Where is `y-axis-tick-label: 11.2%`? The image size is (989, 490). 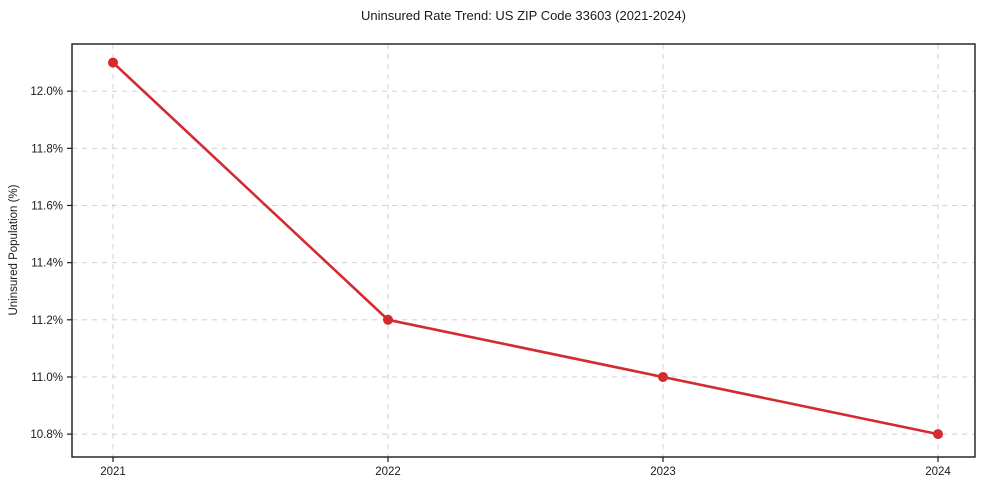
y-axis-tick-label: 11.2% is located at coordinates (47, 321).